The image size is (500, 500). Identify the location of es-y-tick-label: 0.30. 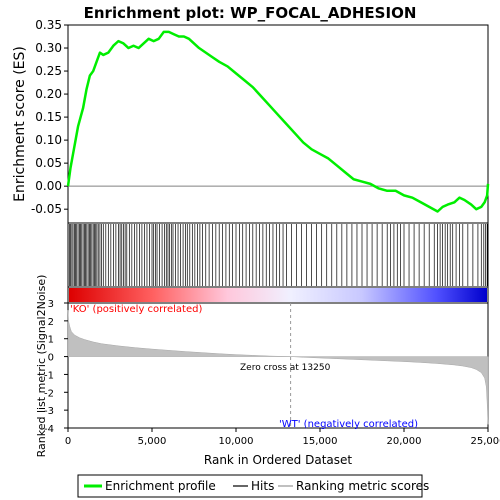
(48, 48).